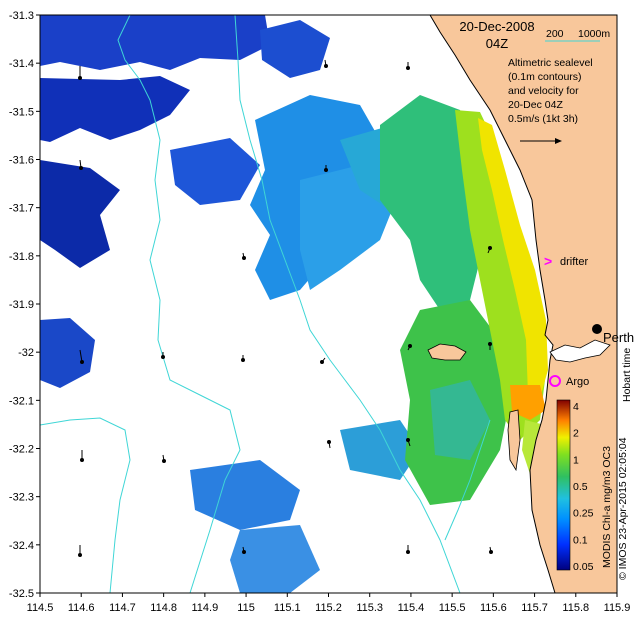 The height and width of the screenshot is (630, 640). What do you see at coordinates (21, 450) in the screenshot?
I see `y-tick-label: -32.2` at bounding box center [21, 450].